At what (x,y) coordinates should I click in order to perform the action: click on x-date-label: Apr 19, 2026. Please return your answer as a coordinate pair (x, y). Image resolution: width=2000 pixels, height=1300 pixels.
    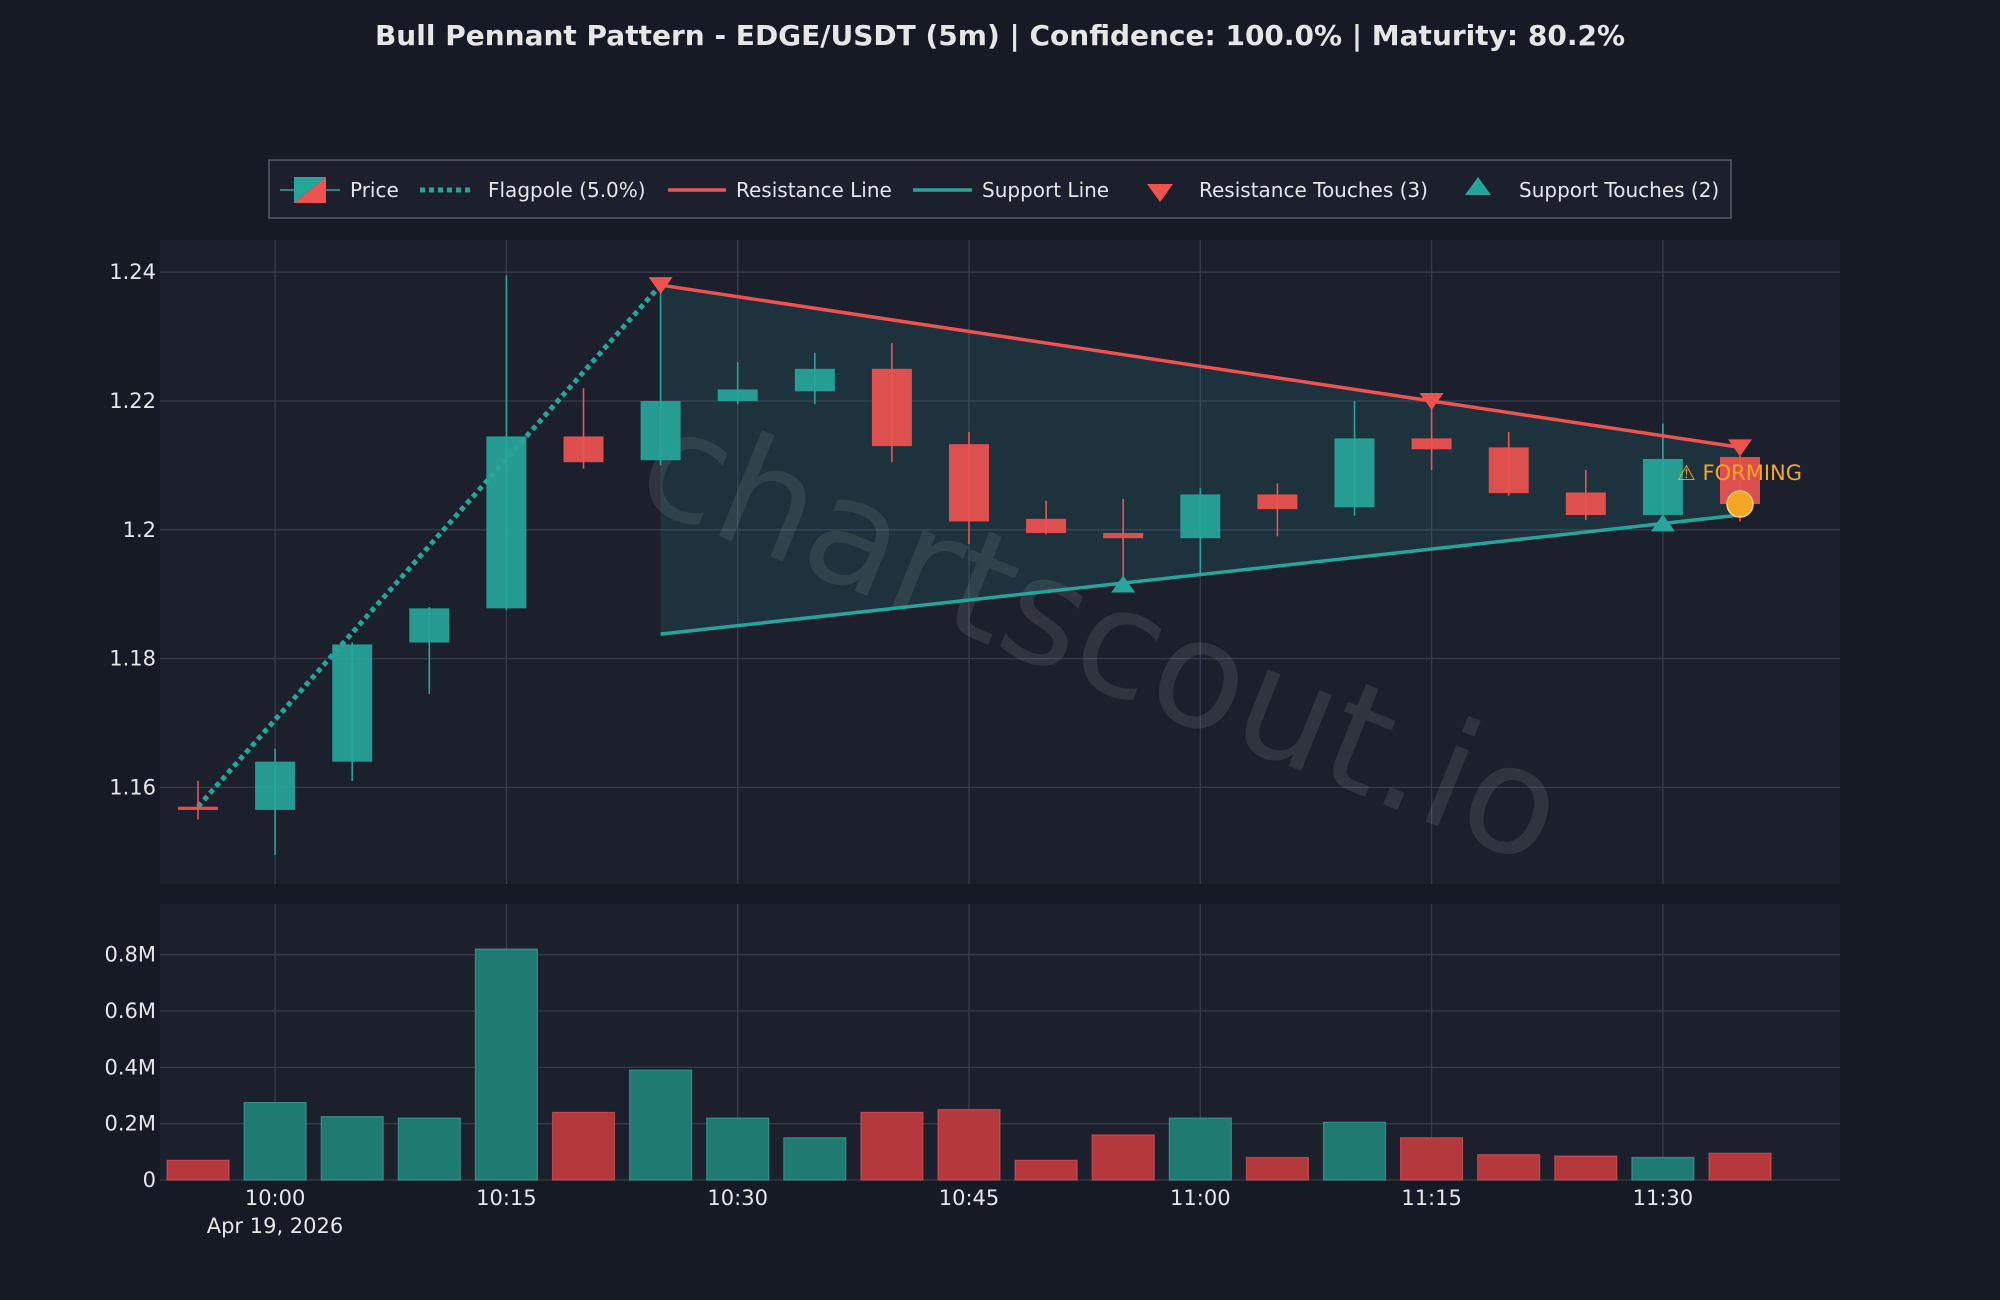
    Looking at the image, I should click on (275, 1226).